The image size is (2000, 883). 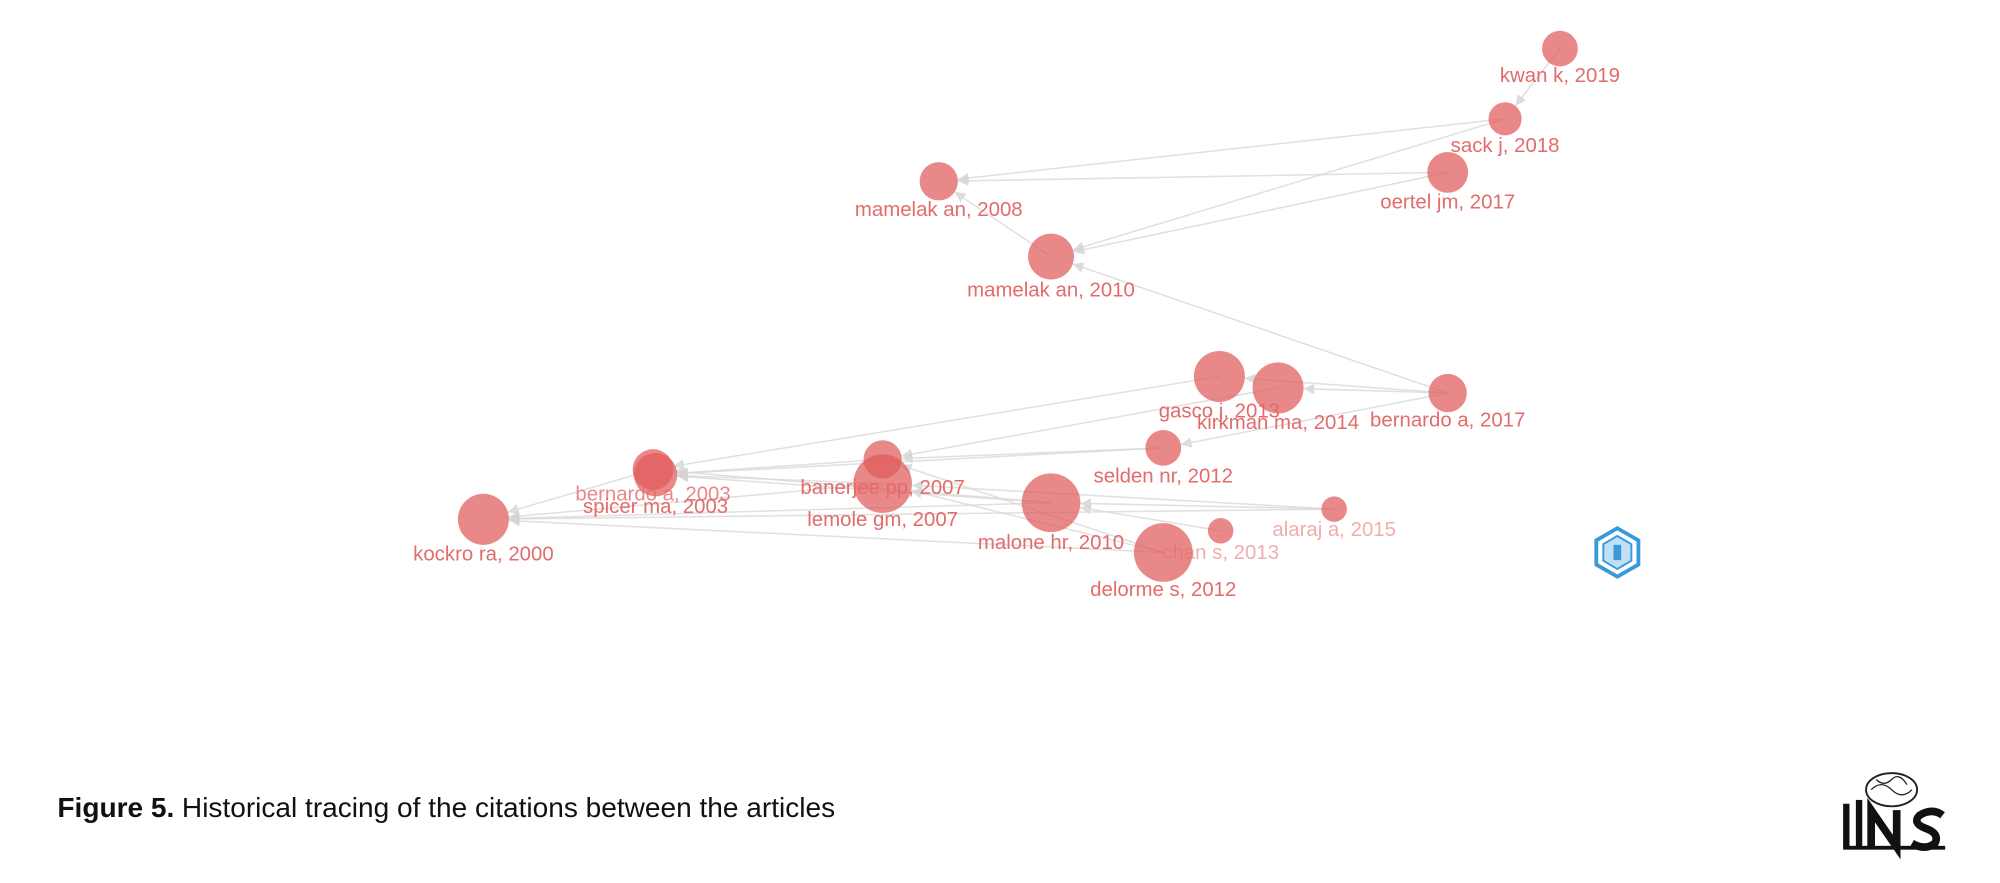 What do you see at coordinates (1051, 290) in the screenshot?
I see `node-label: mamelak an, 2010` at bounding box center [1051, 290].